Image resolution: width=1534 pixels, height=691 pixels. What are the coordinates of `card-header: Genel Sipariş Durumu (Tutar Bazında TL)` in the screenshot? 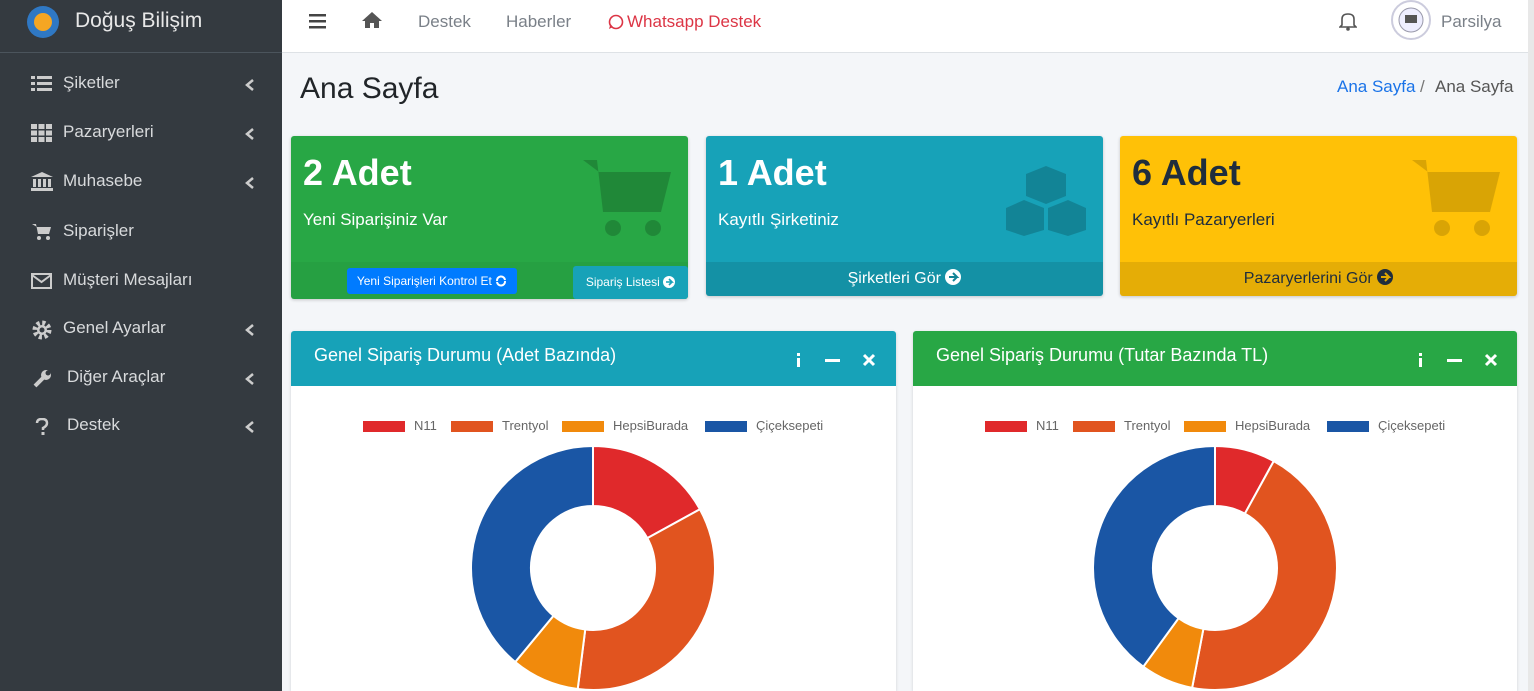 It's located at (1215, 358).